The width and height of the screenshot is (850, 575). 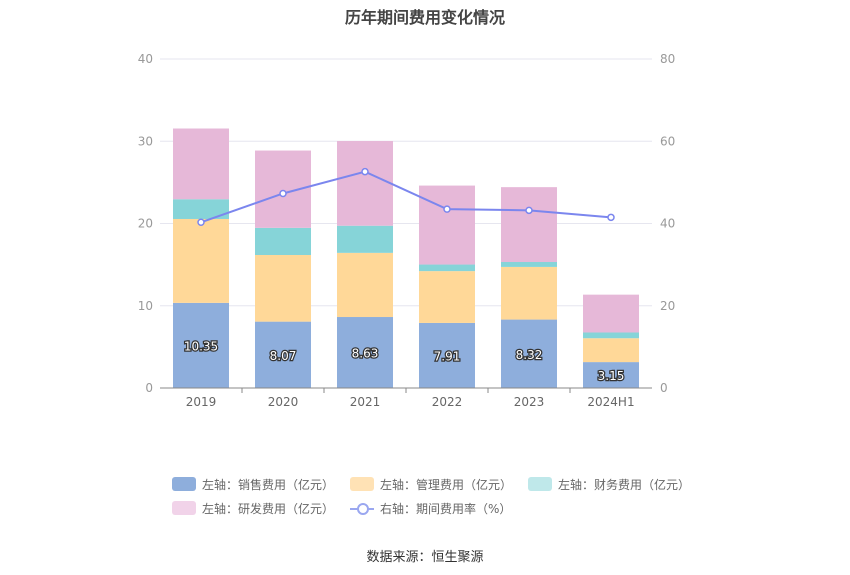 I want to click on legend-item-finance: 左轴：财务费用（亿元）, so click(x=609, y=484).